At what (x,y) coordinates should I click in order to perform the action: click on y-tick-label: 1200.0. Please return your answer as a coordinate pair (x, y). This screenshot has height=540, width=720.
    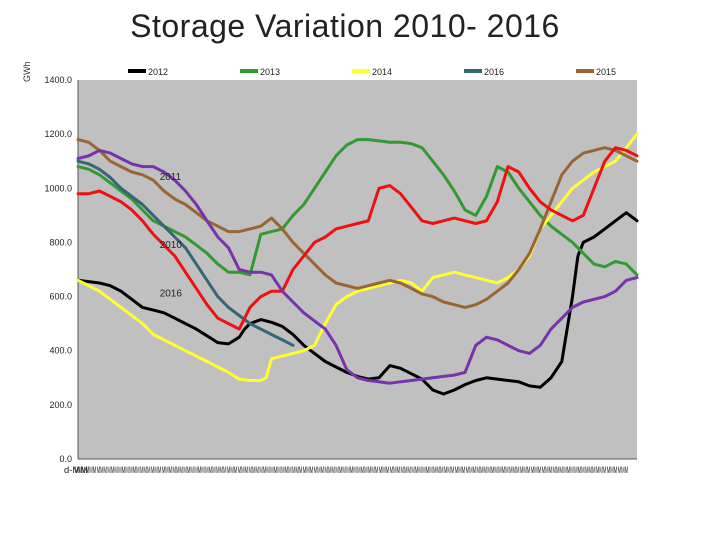
    Looking at the image, I should click on (58, 134).